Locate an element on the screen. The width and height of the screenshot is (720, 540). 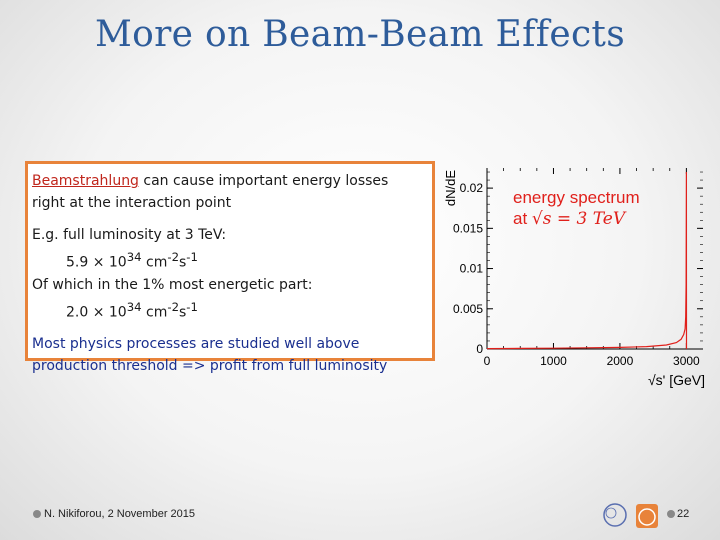
institute-logos is located at coordinates (630, 515).